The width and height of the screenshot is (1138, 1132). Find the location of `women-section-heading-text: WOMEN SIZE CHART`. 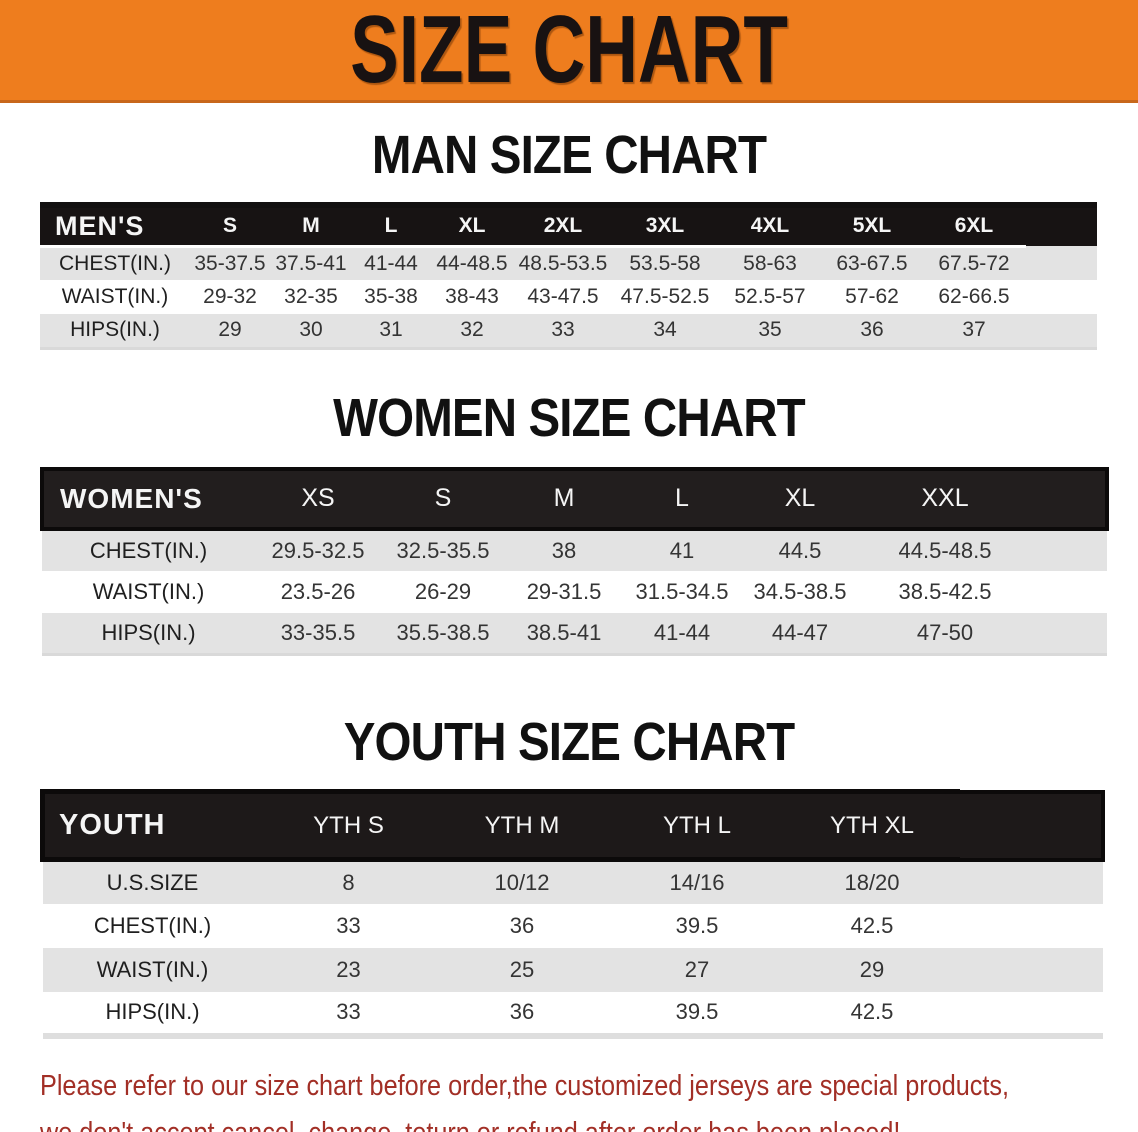

women-section-heading-text: WOMEN SIZE CHART is located at coordinates (569, 417).